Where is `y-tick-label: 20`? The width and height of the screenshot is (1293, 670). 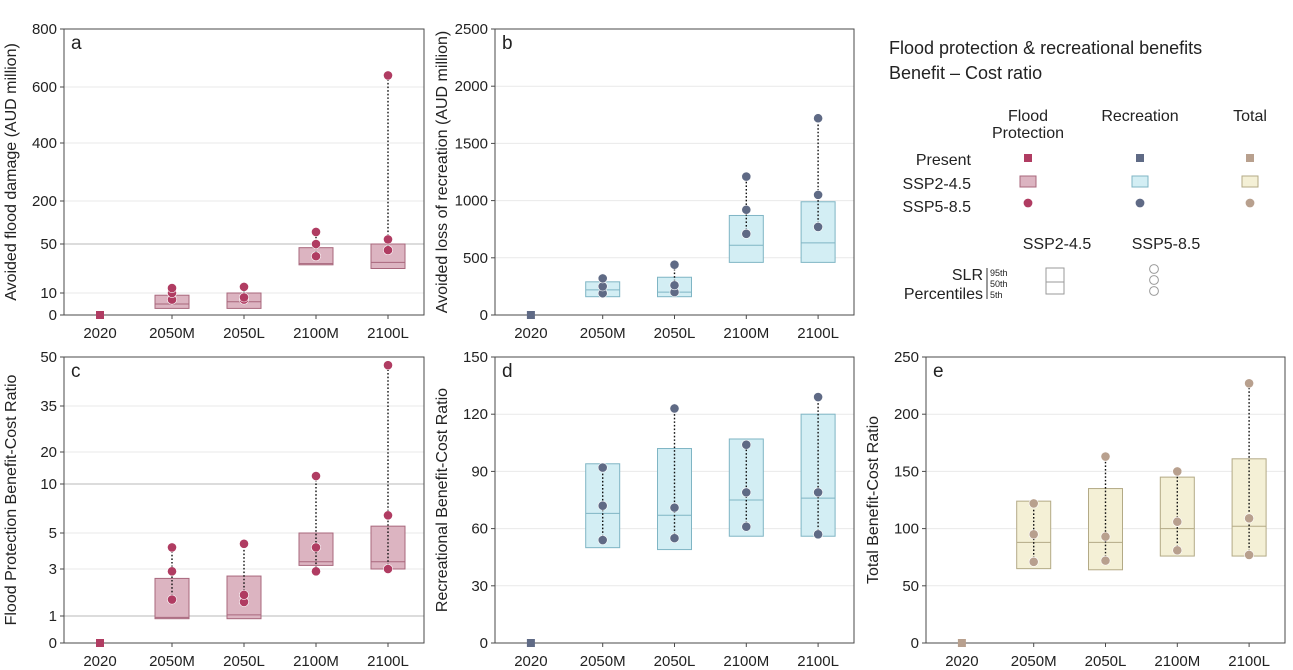 y-tick-label: 20 is located at coordinates (48, 452).